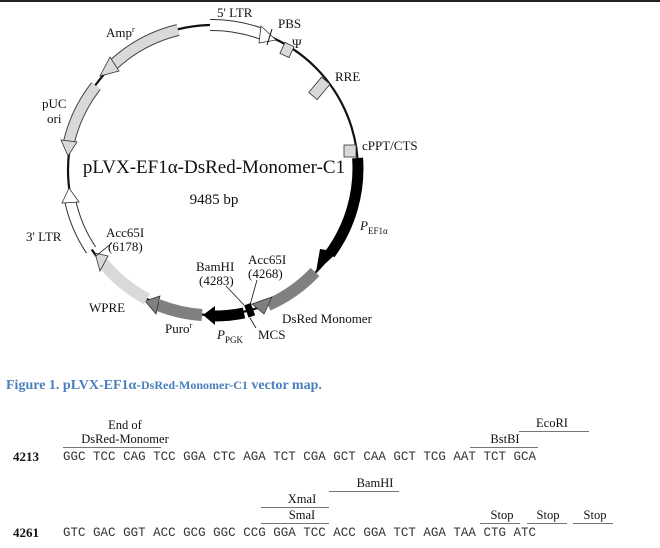  What do you see at coordinates (214, 200) in the screenshot?
I see `map-size: 9485 bp` at bounding box center [214, 200].